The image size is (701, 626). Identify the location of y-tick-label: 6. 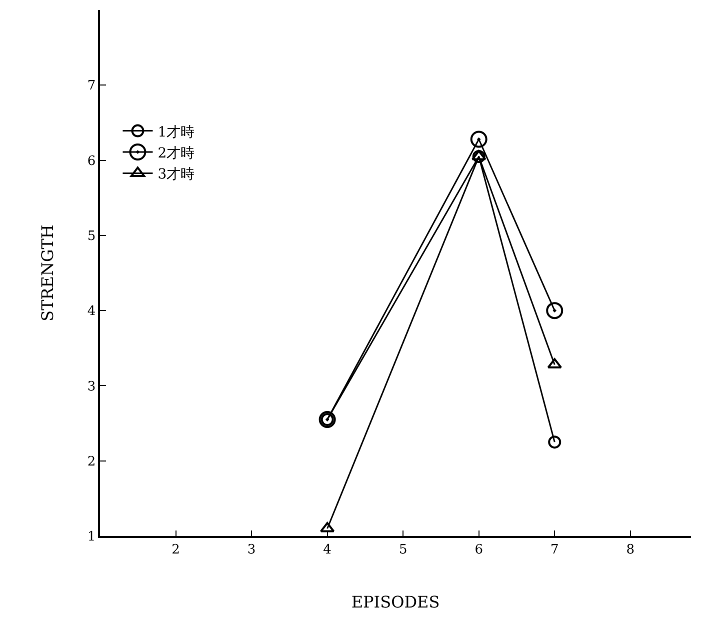
(91, 161).